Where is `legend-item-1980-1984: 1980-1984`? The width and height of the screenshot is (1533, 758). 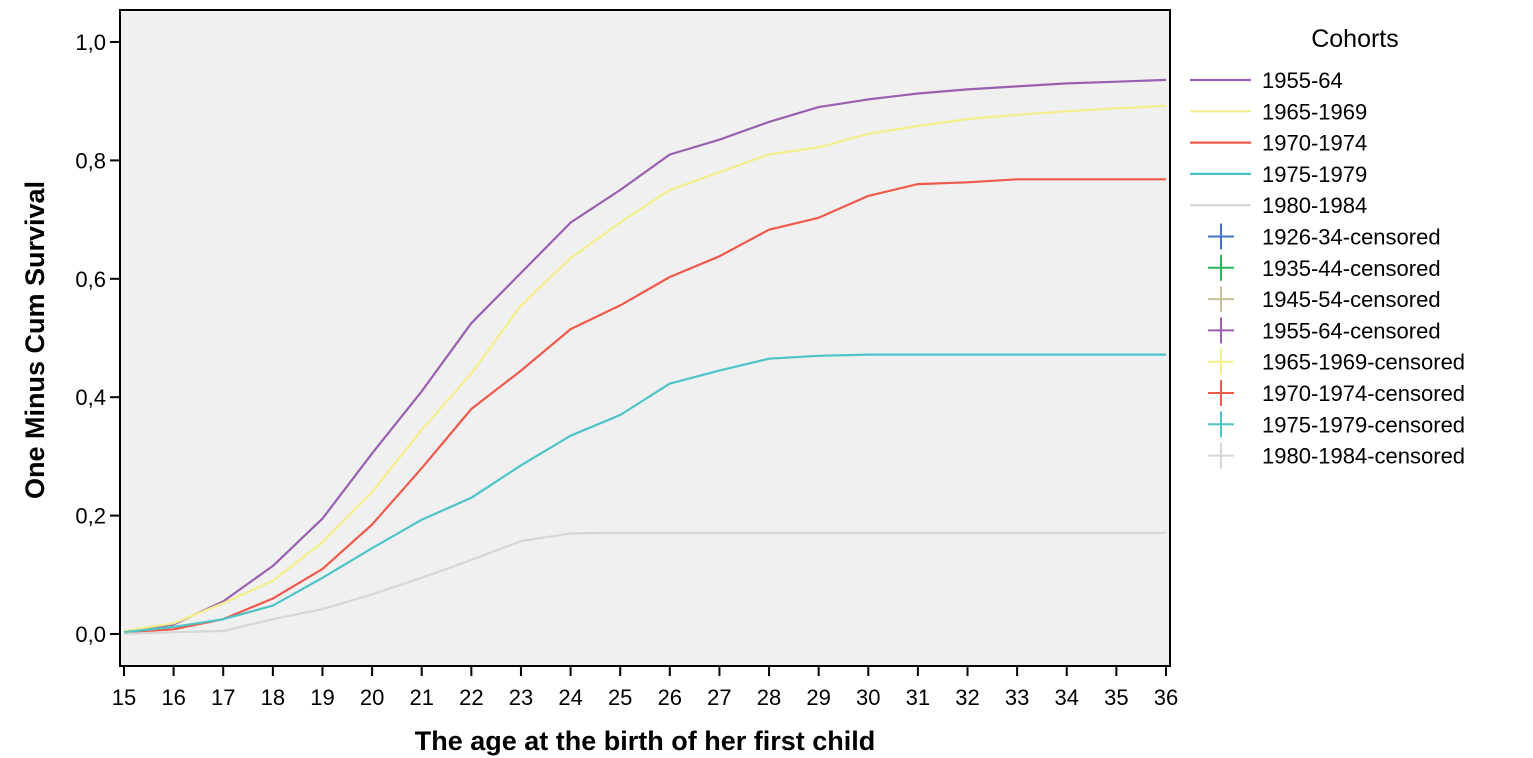 legend-item-1980-1984: 1980-1984 is located at coordinates (1278, 205).